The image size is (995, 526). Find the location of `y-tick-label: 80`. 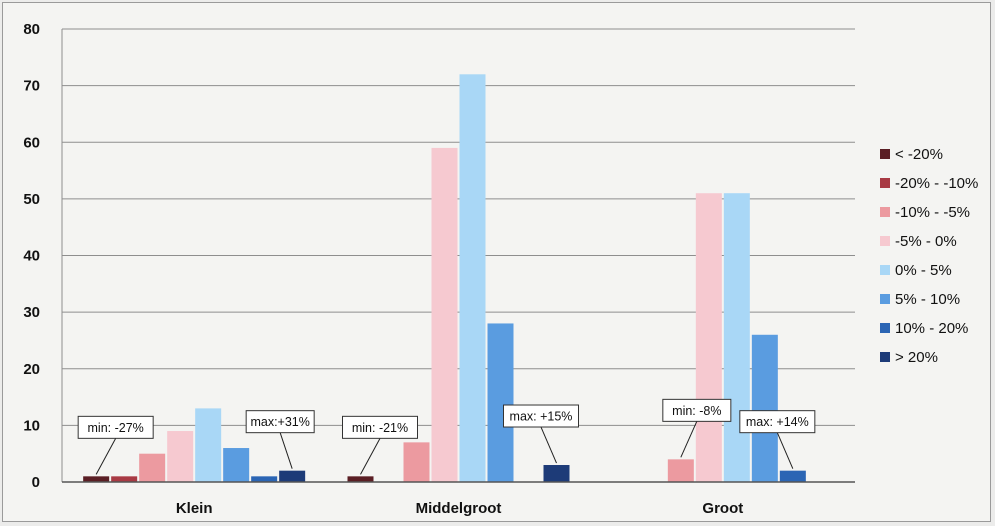

y-tick-label: 80 is located at coordinates (31, 29).